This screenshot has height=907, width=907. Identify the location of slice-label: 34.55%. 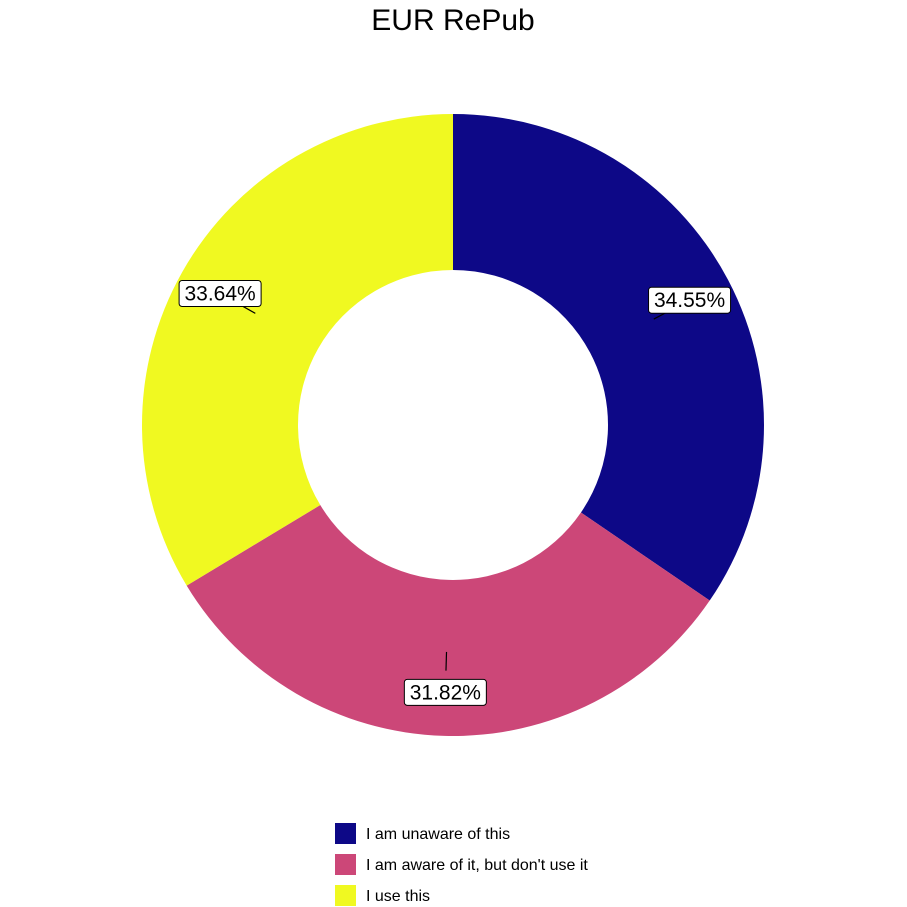
(689, 300).